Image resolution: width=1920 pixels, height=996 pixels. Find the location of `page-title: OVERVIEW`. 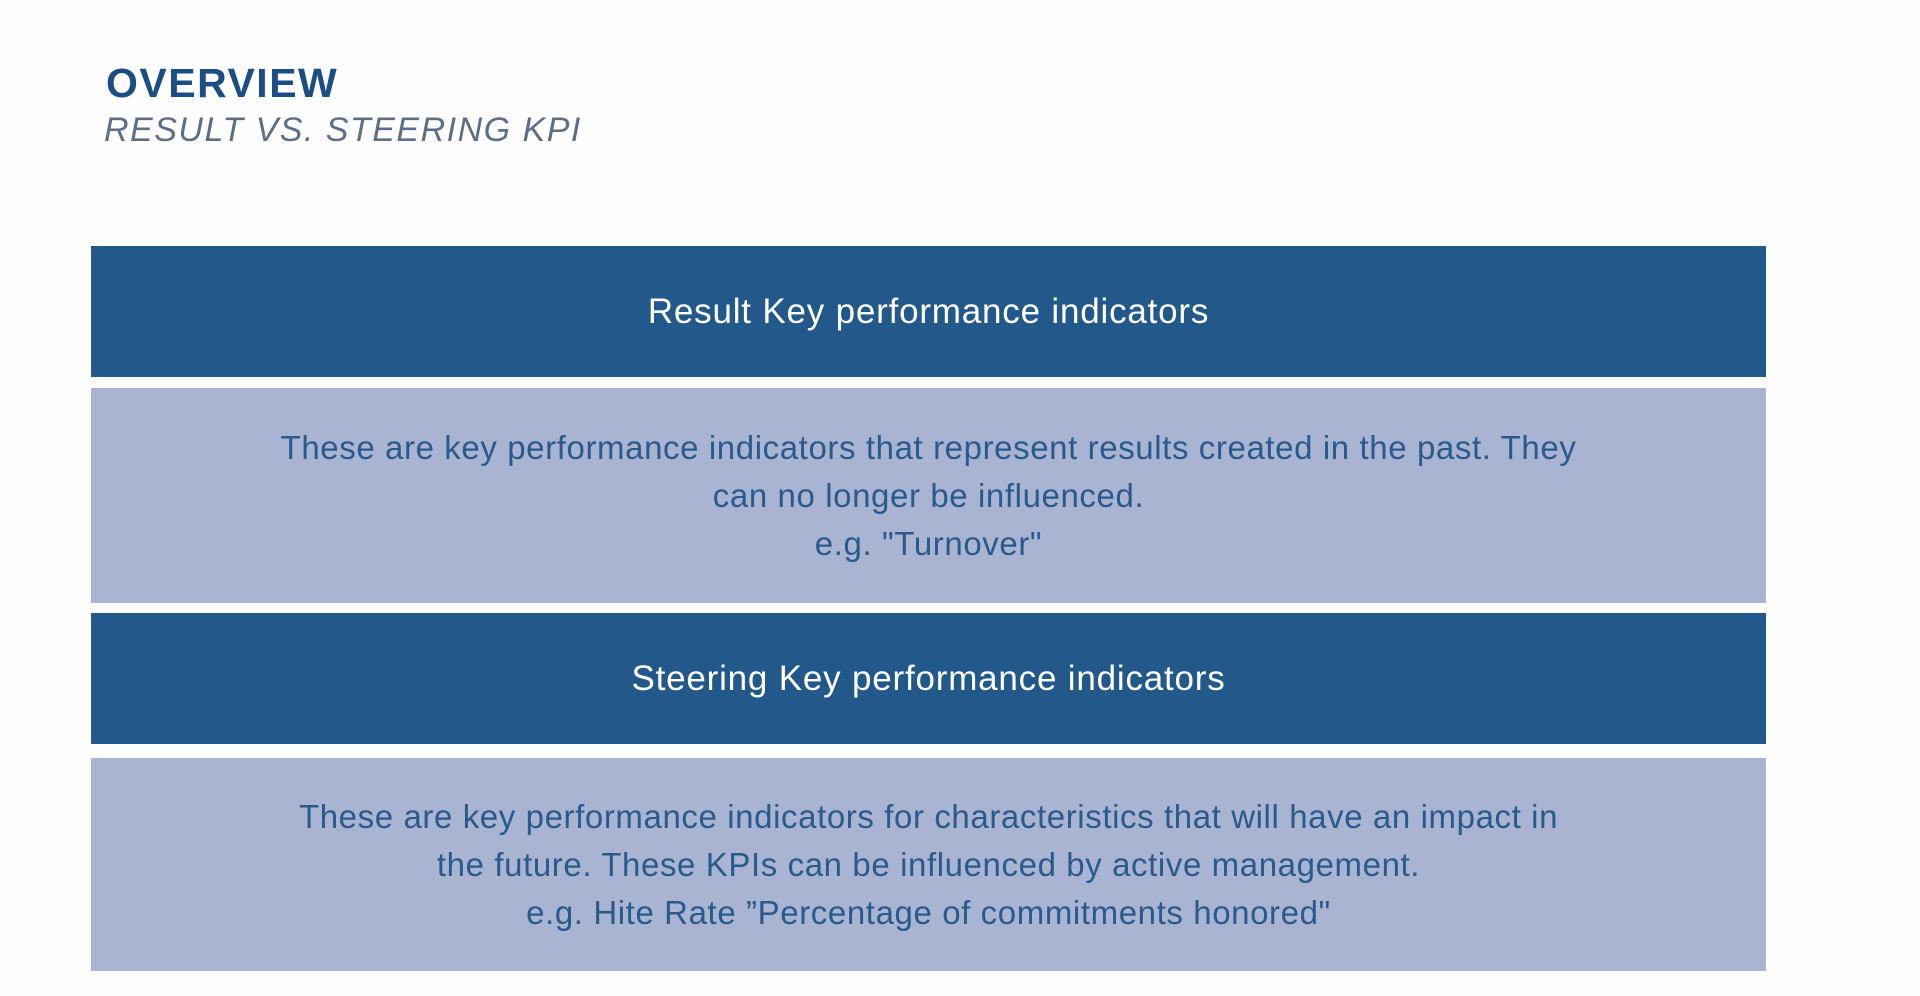

page-title: OVERVIEW is located at coordinates (222, 83).